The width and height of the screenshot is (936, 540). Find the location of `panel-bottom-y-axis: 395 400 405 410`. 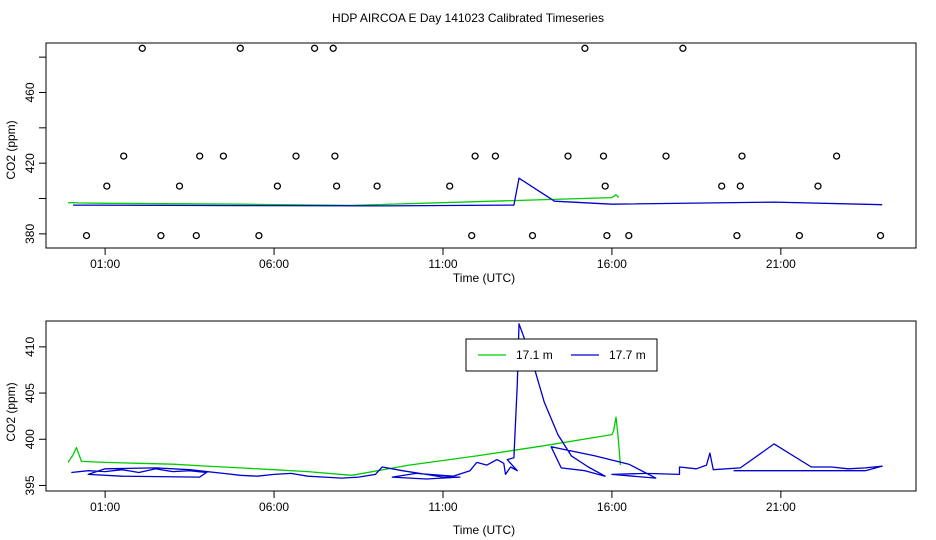

panel-bottom-y-axis: 395 400 405 410 is located at coordinates (34, 416).